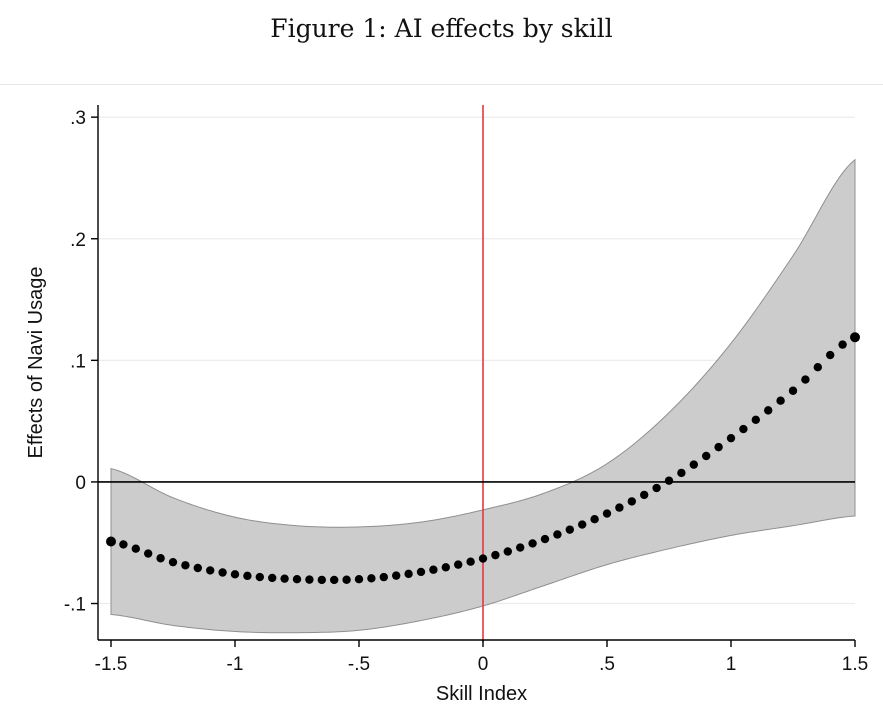  I want to click on x-tick-label: 1.5, so click(855, 664).